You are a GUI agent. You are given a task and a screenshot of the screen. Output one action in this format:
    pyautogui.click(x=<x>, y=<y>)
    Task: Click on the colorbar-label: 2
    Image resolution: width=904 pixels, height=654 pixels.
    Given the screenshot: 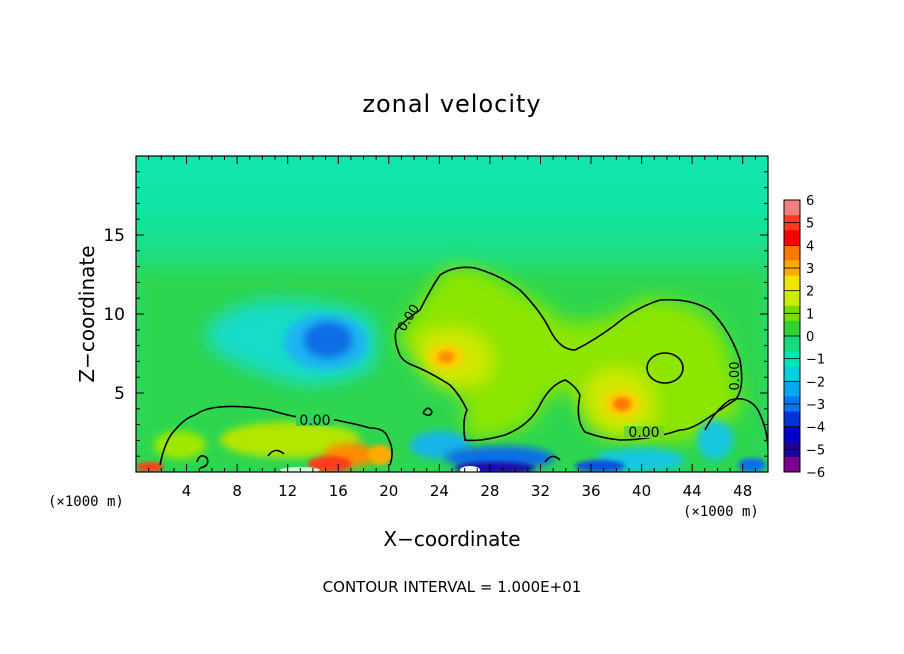 What is the action you would take?
    pyautogui.click(x=810, y=292)
    